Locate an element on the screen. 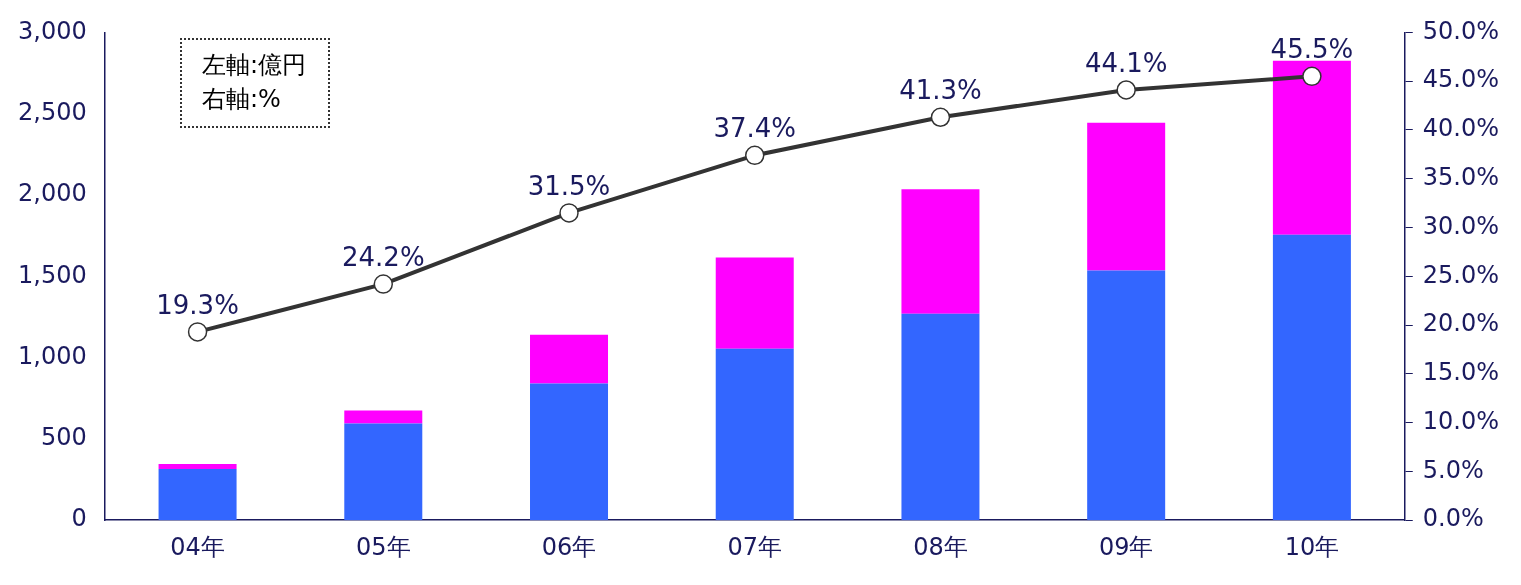 The width and height of the screenshot is (1521, 585). y2-tick-label: 40.0% is located at coordinates (1461, 128).